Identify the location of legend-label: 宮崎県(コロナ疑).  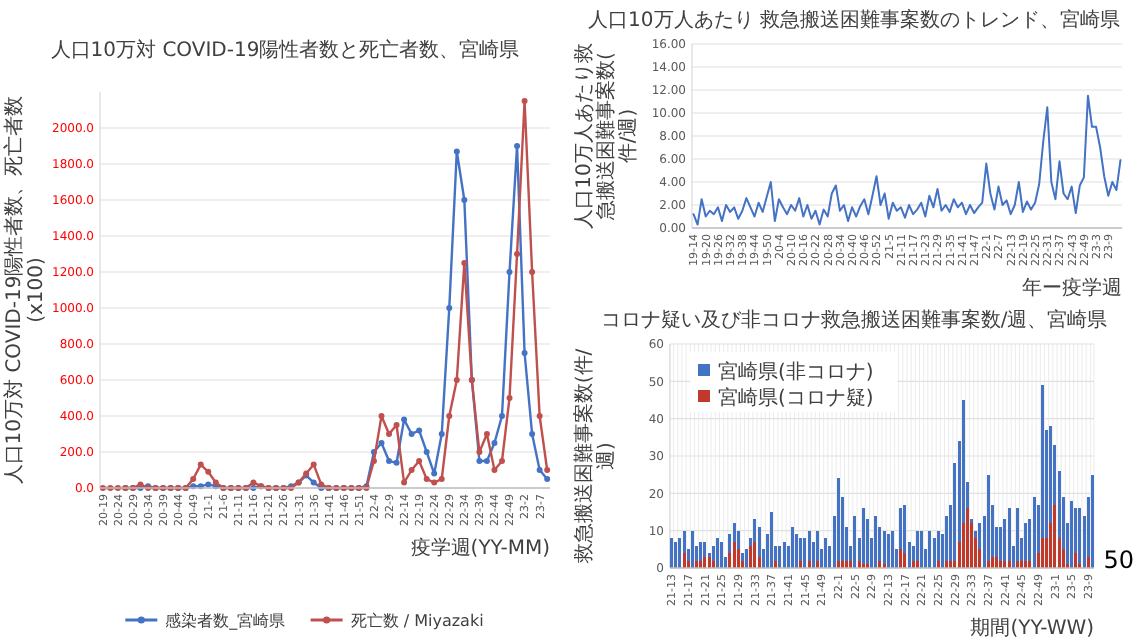
(796, 398).